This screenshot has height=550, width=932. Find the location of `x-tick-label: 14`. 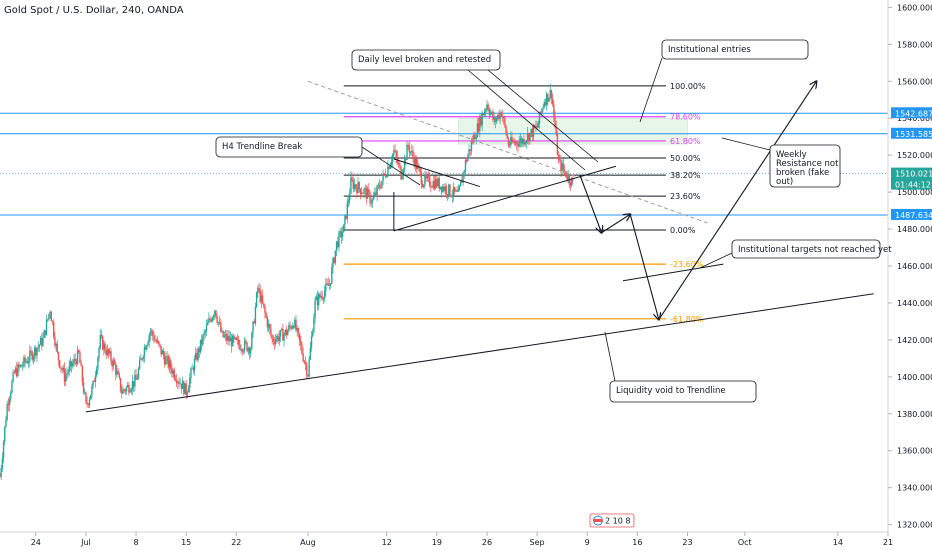

x-tick-label: 14 is located at coordinates (838, 542).